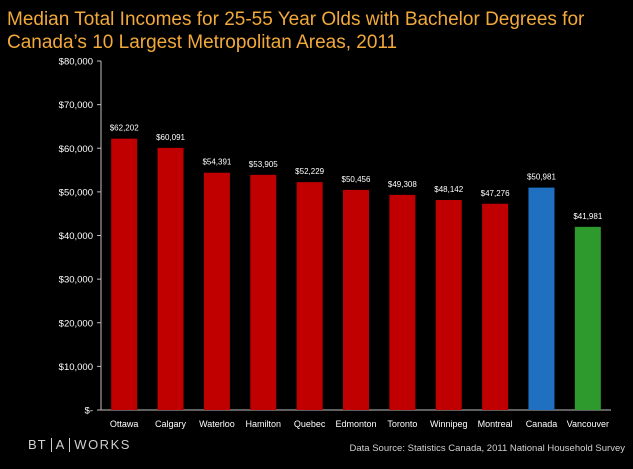  I want to click on x-tick-label: Quebec, so click(310, 424).